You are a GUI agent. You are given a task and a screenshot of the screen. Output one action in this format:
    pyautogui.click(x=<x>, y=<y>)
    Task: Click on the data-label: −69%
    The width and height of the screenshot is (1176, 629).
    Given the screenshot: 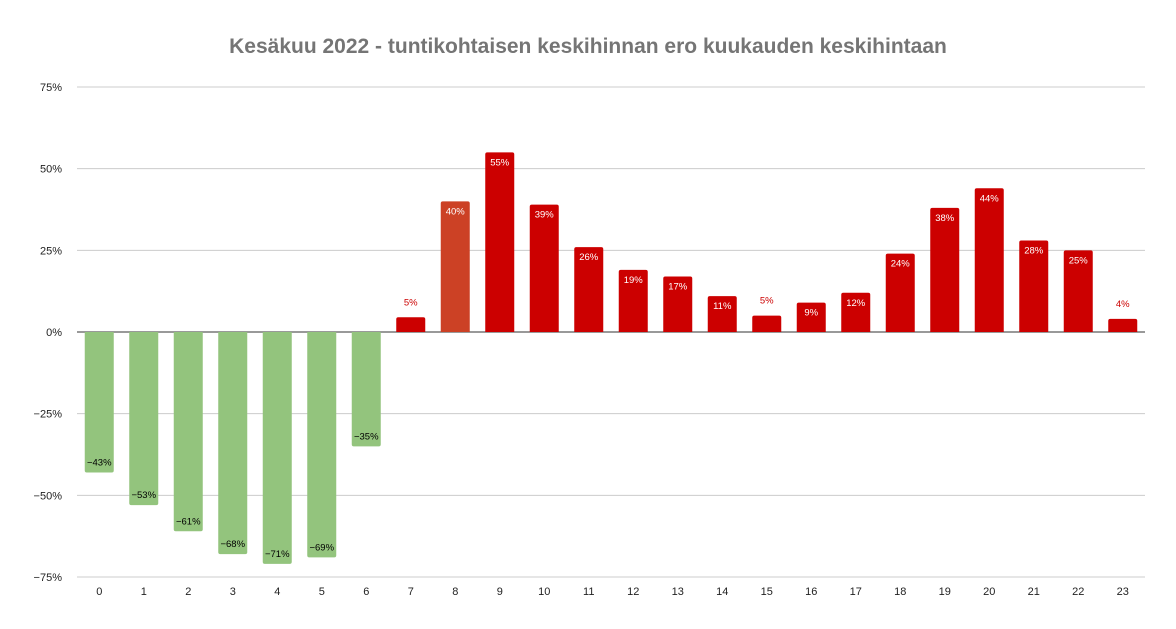 What is the action you would take?
    pyautogui.click(x=321, y=547)
    